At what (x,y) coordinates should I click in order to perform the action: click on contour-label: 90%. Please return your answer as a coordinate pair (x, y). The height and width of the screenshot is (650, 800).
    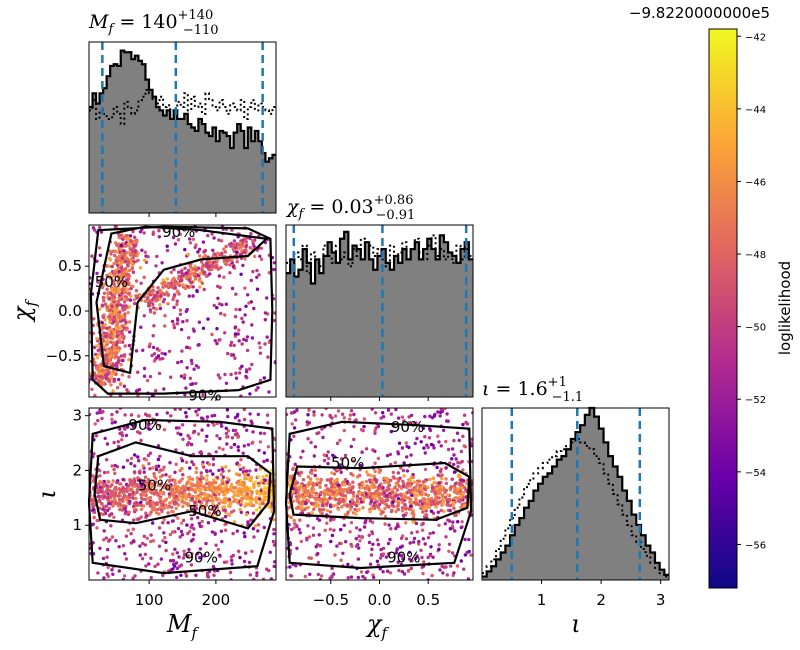
    Looking at the image, I should click on (178, 232).